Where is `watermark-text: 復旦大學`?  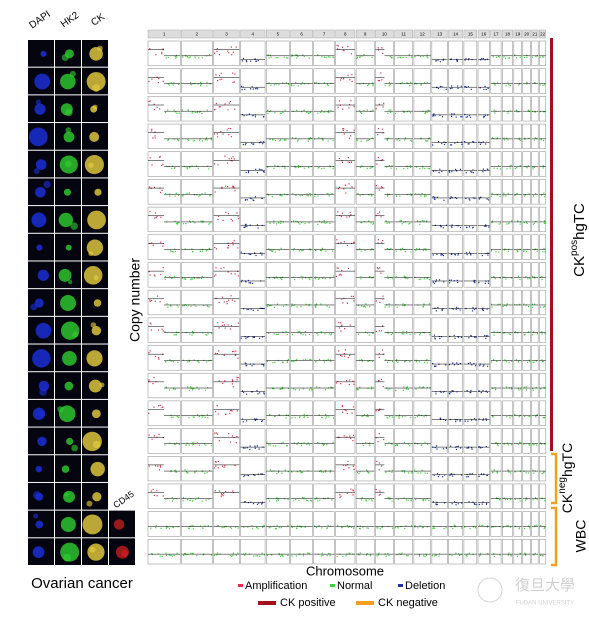
watermark-text: 復旦大學 is located at coordinates (545, 585).